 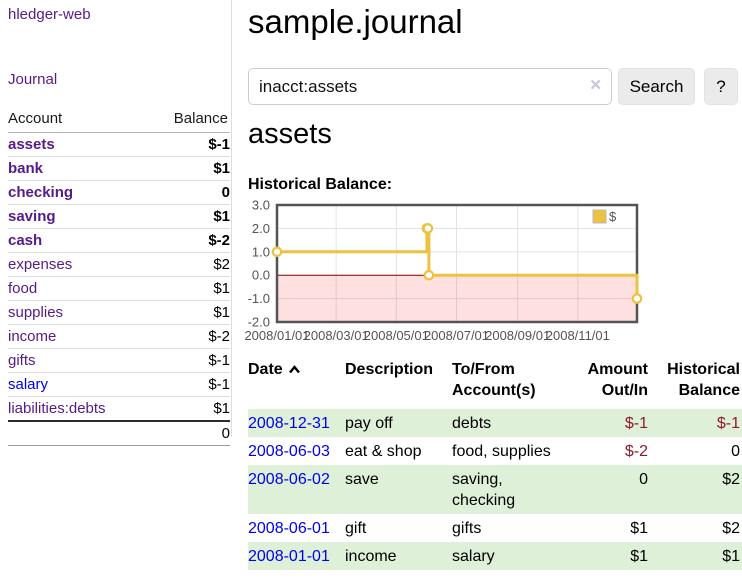 What do you see at coordinates (189, 116) in the screenshot?
I see `accounts-header-balance: Balance` at bounding box center [189, 116].